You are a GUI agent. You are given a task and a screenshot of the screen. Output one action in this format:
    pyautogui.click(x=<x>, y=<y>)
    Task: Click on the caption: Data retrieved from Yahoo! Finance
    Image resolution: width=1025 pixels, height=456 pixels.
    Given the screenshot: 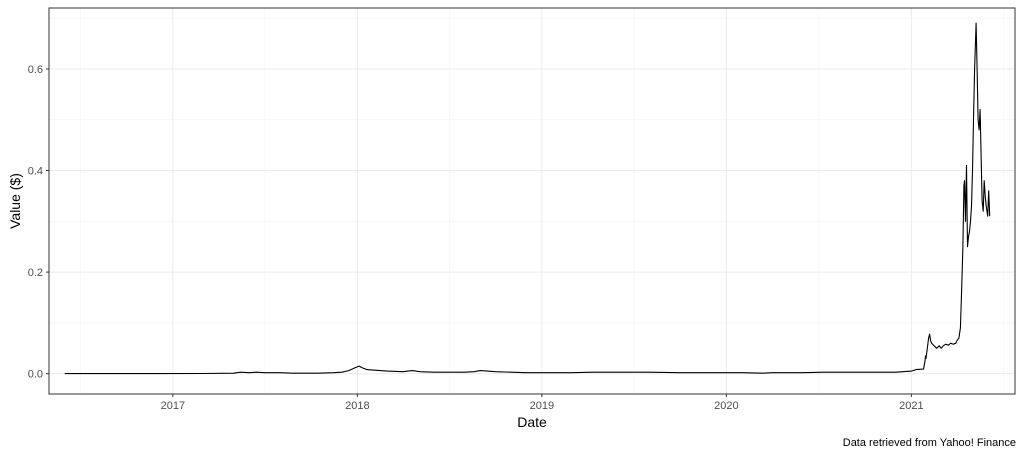 What is the action you would take?
    pyautogui.click(x=929, y=443)
    